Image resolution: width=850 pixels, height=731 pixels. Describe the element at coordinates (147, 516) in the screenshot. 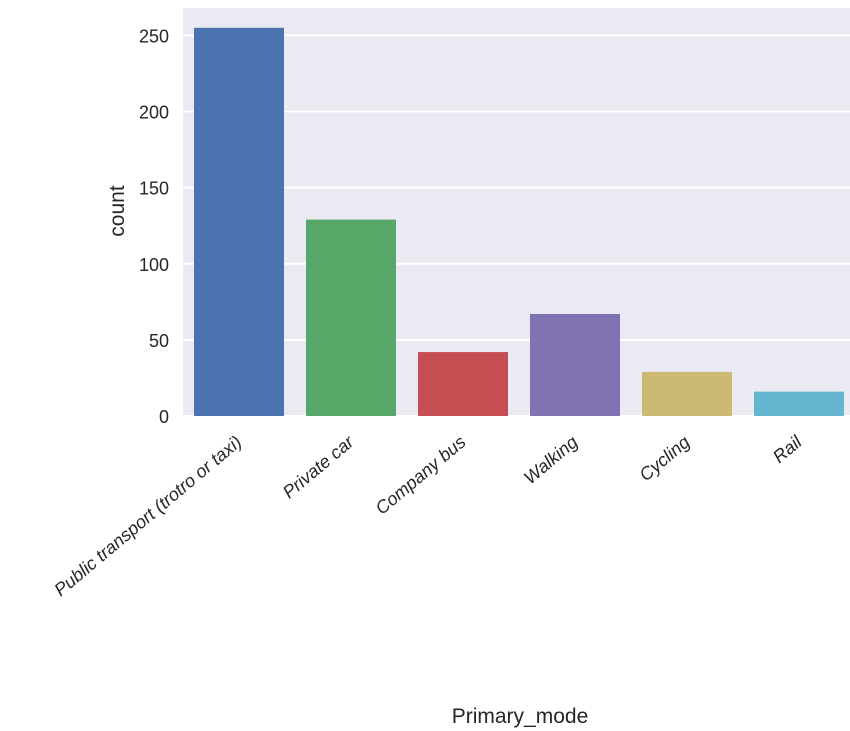

I see `x-tick-label: Public transport (trotro or taxi)` at that location.